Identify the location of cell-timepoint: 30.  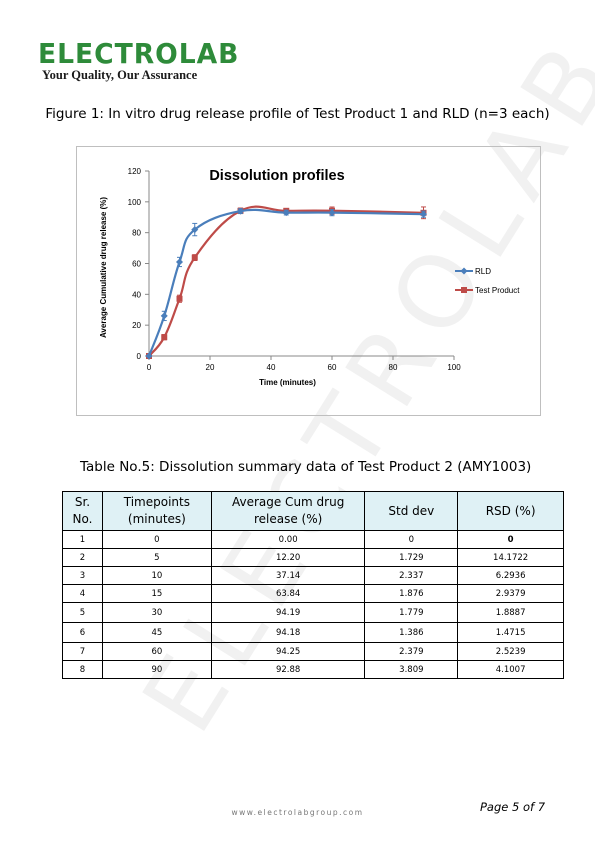
(156, 612).